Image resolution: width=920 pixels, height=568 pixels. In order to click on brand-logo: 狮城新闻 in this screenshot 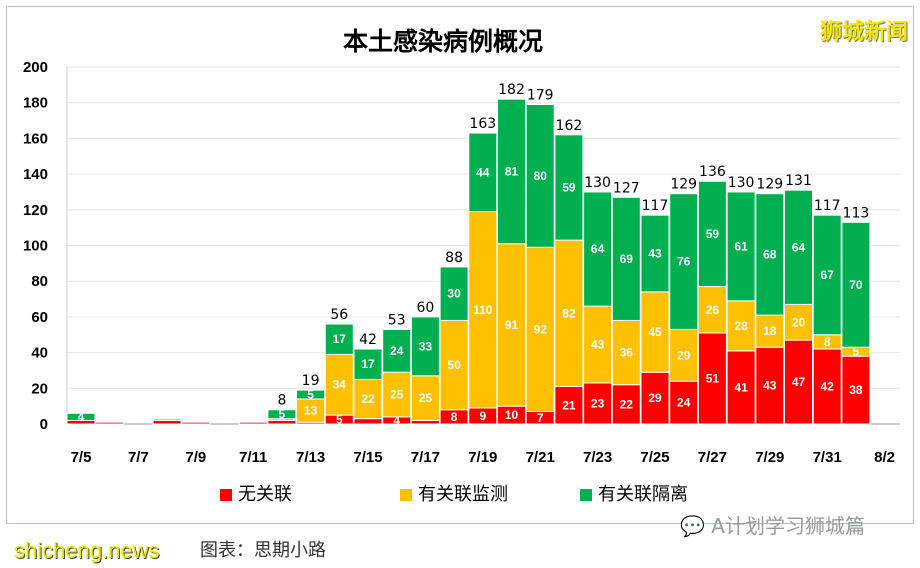, I will do `click(863, 32)`.